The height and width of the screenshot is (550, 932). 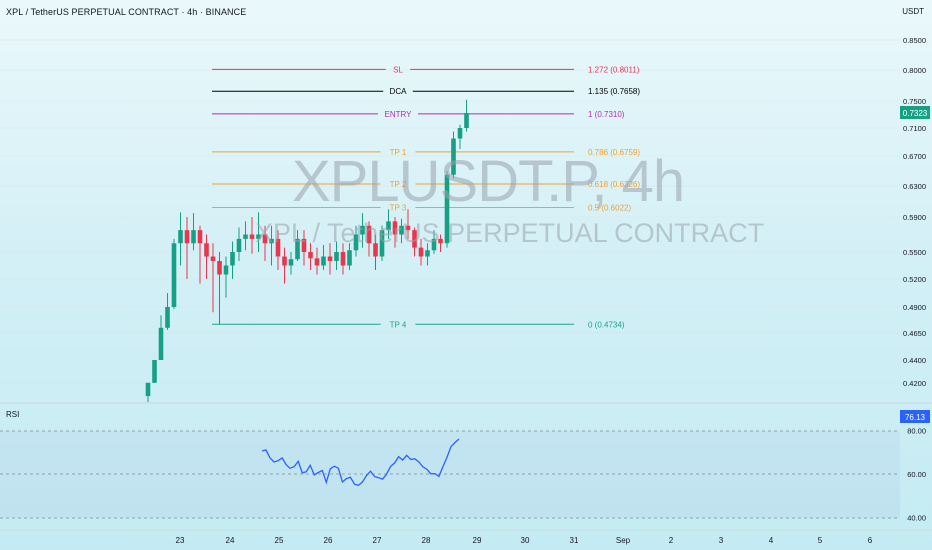 What do you see at coordinates (914, 156) in the screenshot?
I see `price-tick-label: 0.6700` at bounding box center [914, 156].